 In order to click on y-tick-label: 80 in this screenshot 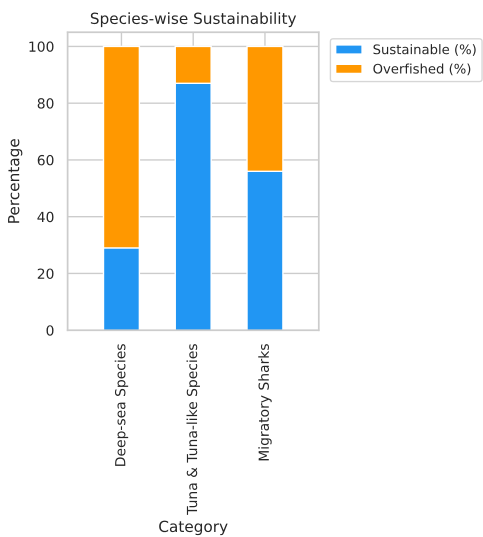, I will do `click(46, 103)`.